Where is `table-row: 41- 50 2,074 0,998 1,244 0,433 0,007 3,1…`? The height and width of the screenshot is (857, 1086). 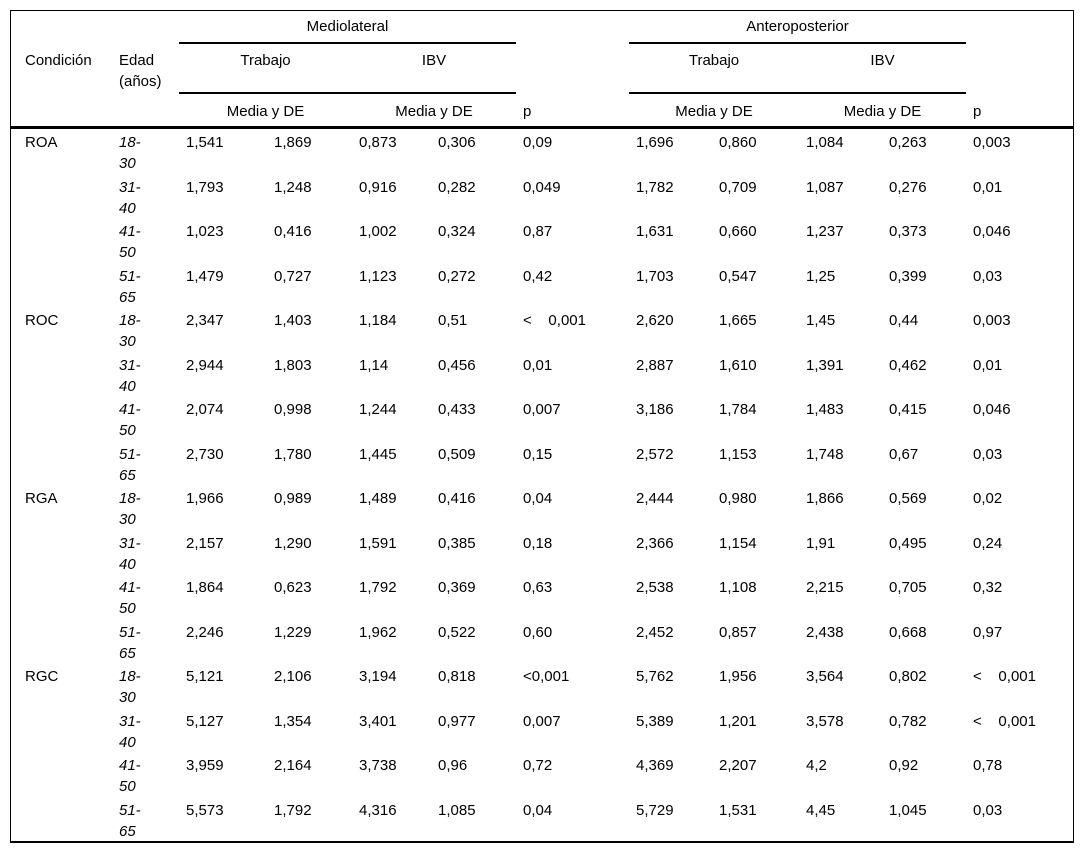 table-row: 41- 50 2,074 0,998 1,244 0,433 0,007 3,1… is located at coordinates (542, 418).